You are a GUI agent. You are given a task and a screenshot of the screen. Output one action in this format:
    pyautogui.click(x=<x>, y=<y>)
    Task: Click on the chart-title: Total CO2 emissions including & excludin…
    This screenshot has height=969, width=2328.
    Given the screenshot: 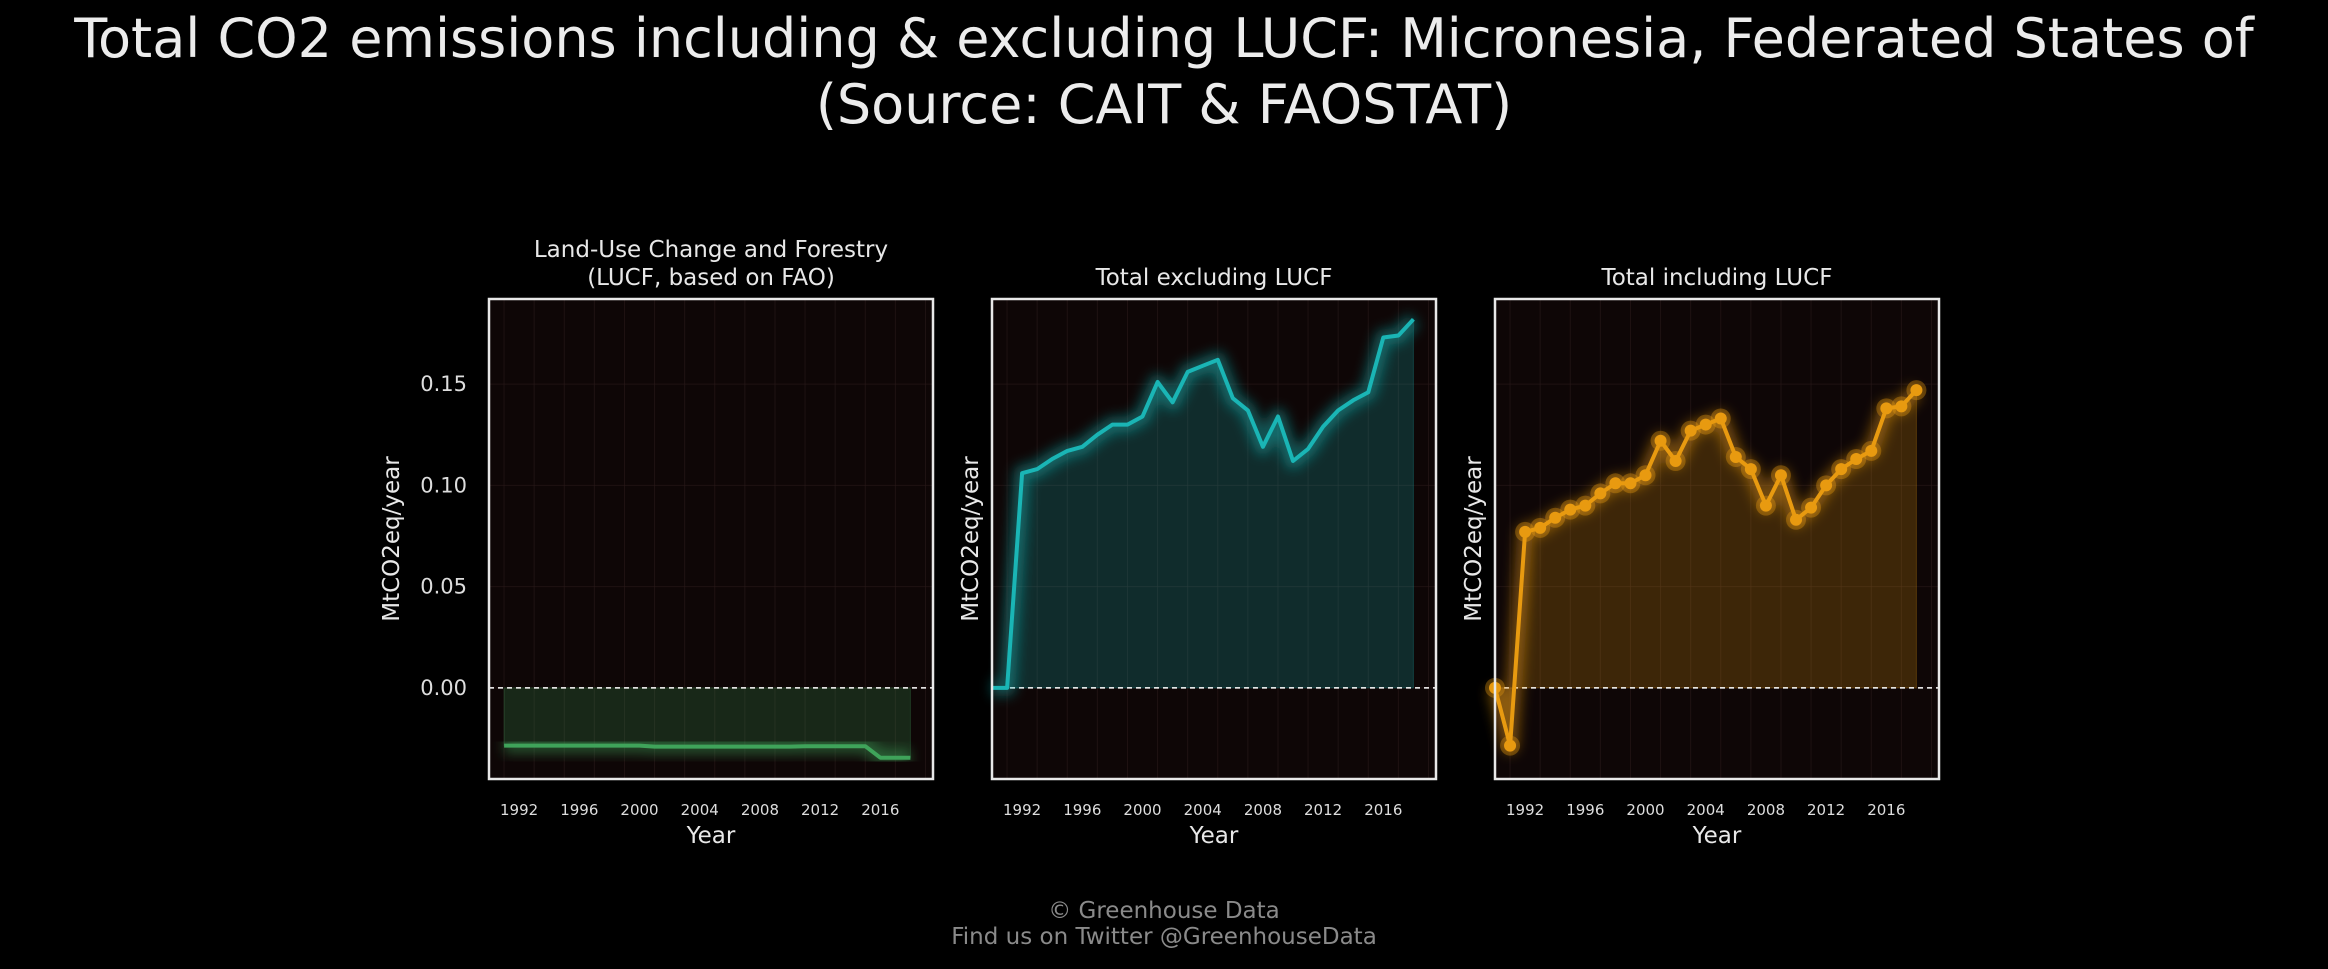 What is the action you would take?
    pyautogui.click(x=1164, y=69)
    